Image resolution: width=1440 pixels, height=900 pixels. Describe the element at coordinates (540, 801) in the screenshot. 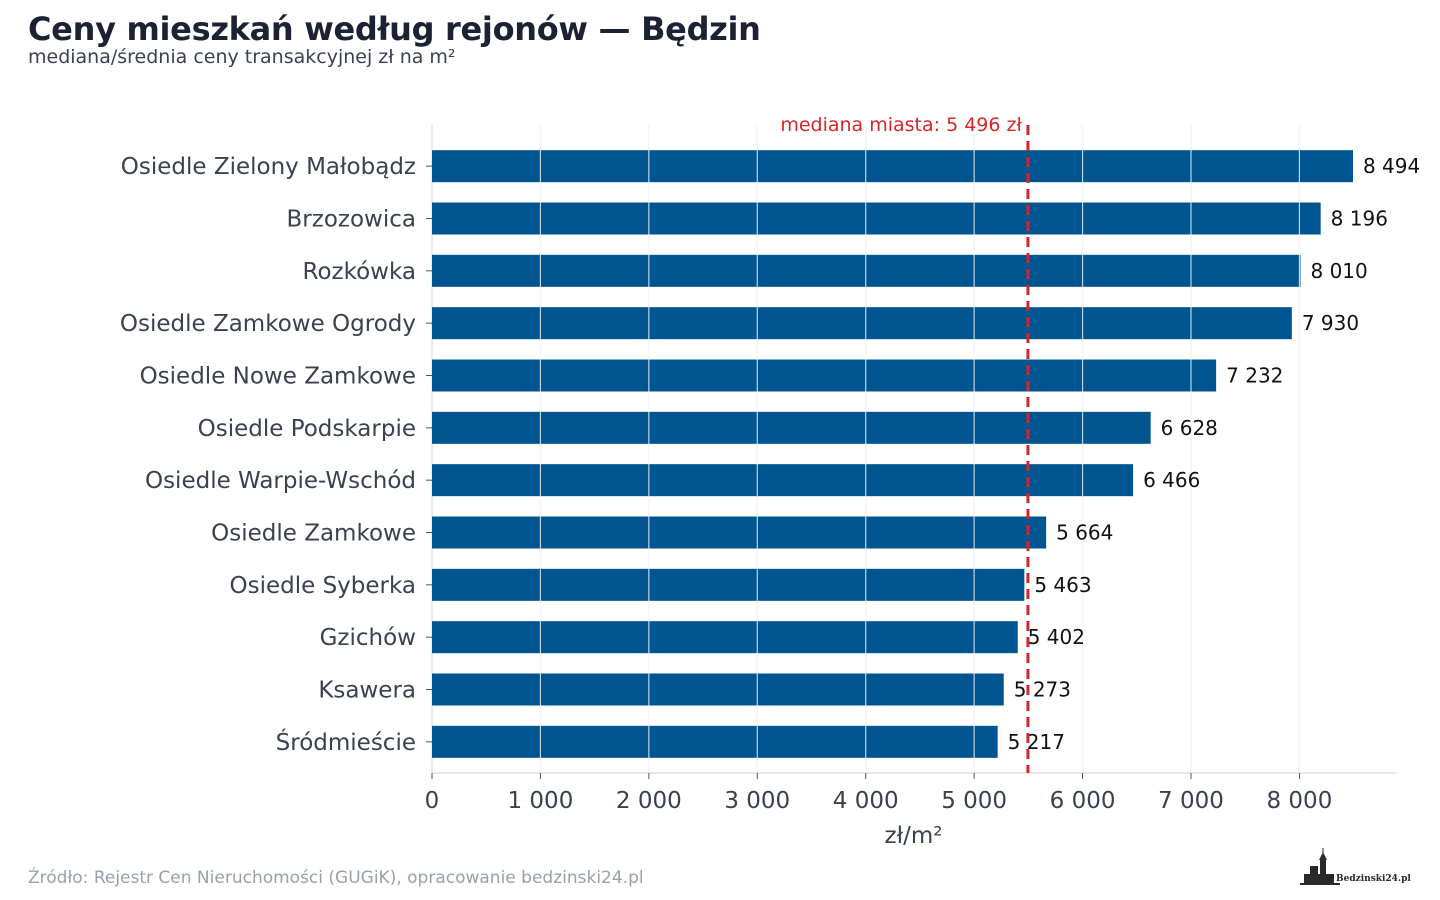

I see `x-tick-label: 1 000` at that location.